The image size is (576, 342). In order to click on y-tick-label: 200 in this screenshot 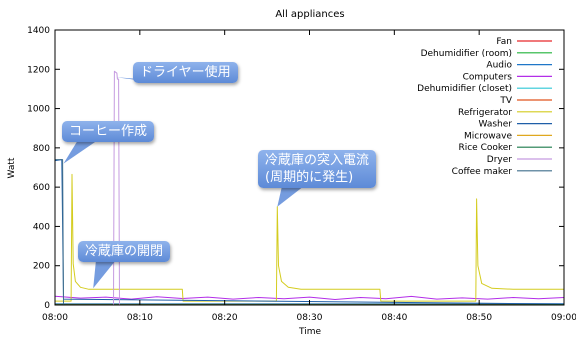, I will do `click(41, 267)`.